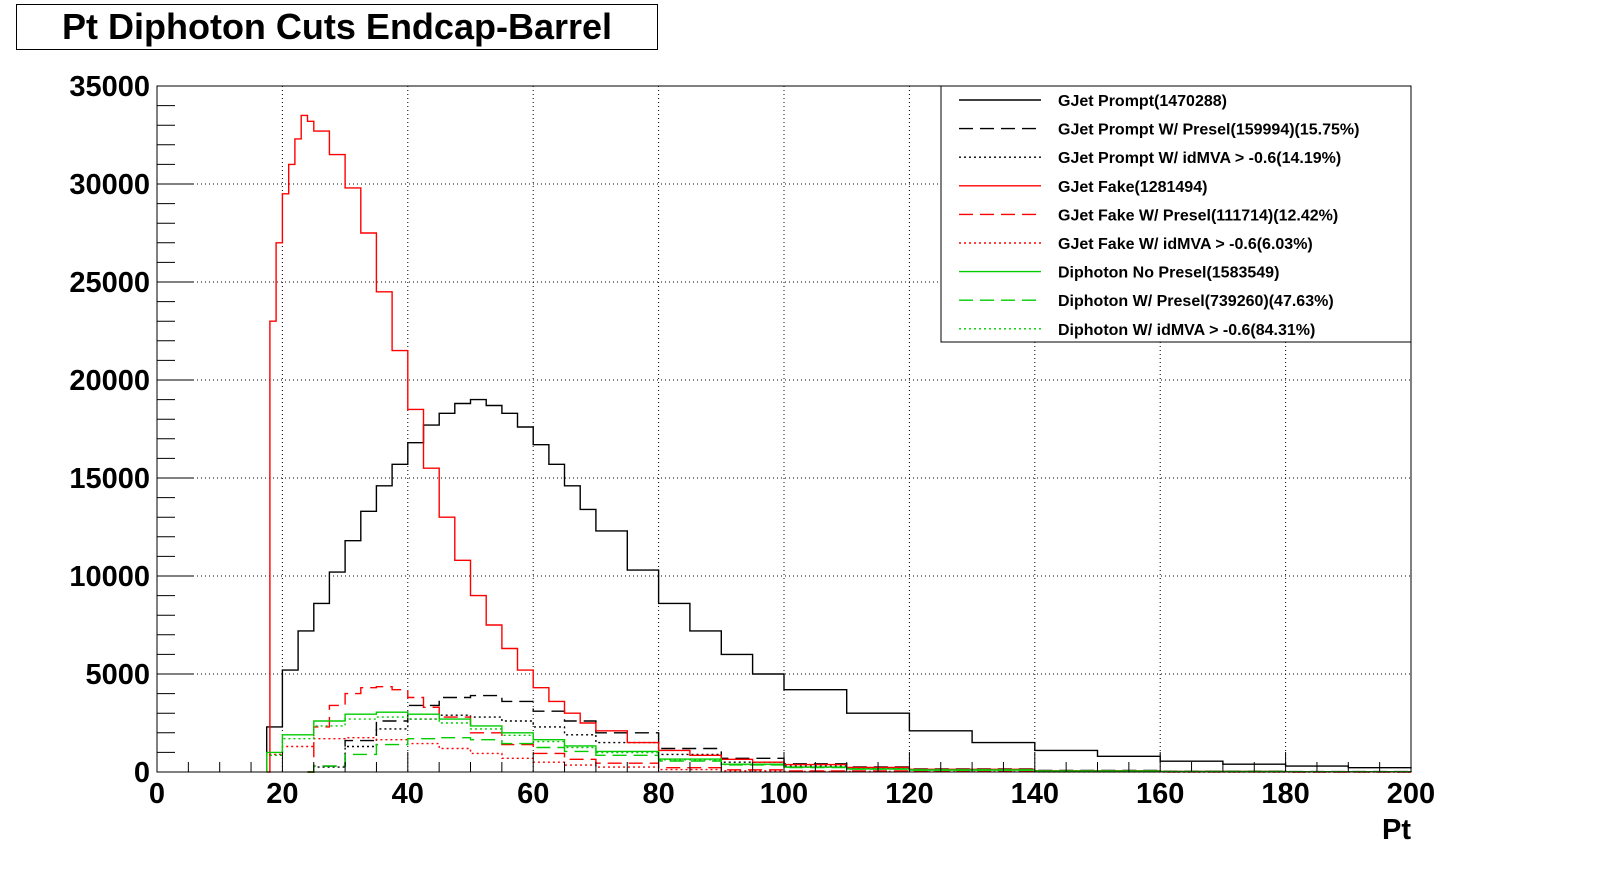 This screenshot has width=1598, height=874. What do you see at coordinates (157, 794) in the screenshot?
I see `x-tick-label: 0` at bounding box center [157, 794].